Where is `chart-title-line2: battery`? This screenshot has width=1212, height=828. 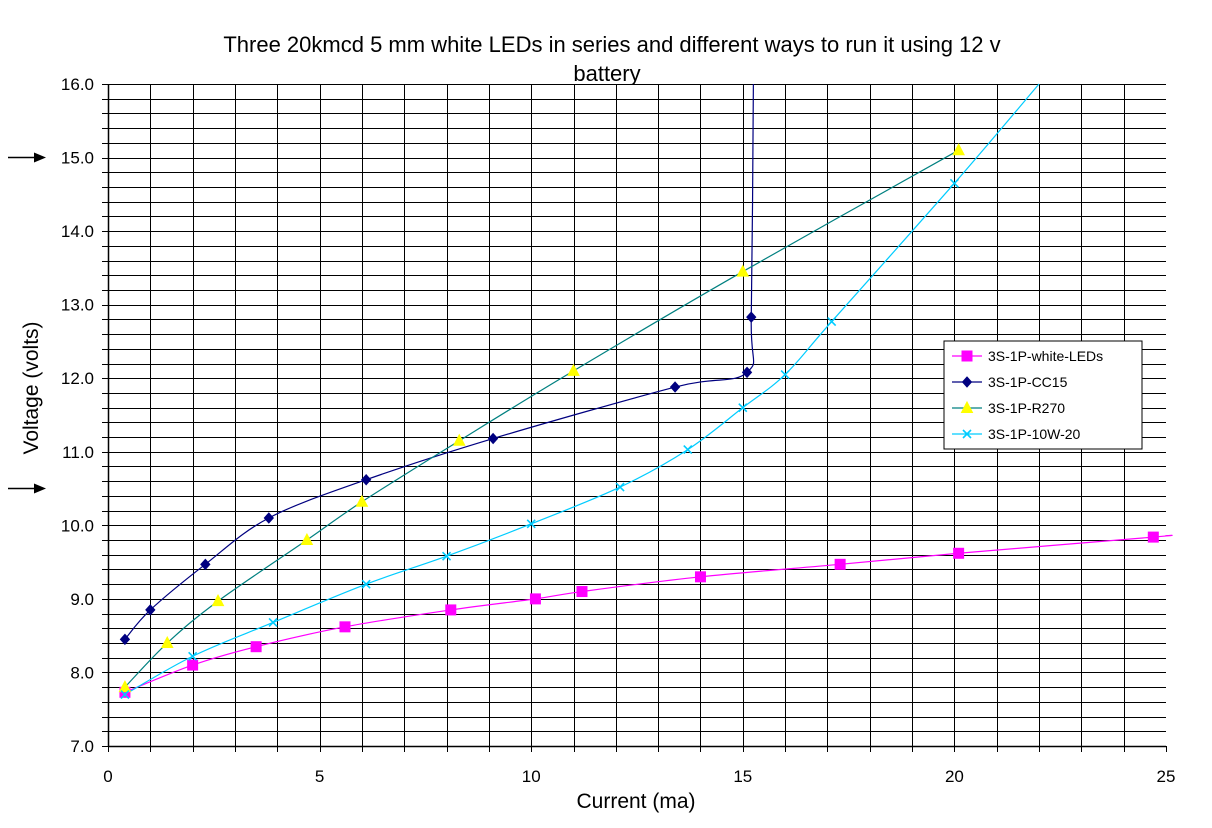
chart-title-line2: battery is located at coordinates (606, 73).